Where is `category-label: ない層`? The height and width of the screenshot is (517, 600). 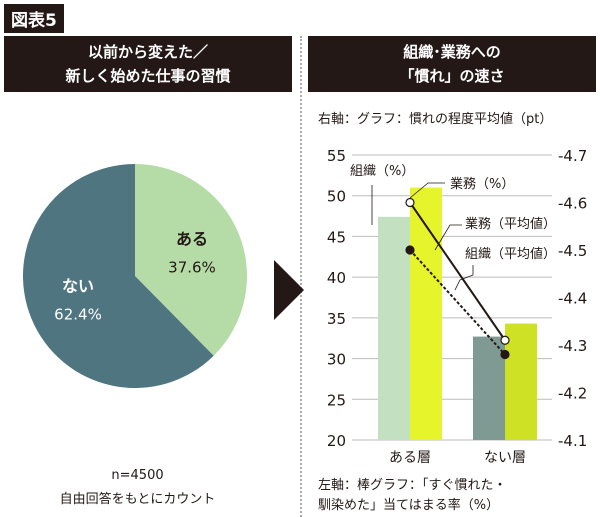 category-label: ない層 is located at coordinates (505, 458).